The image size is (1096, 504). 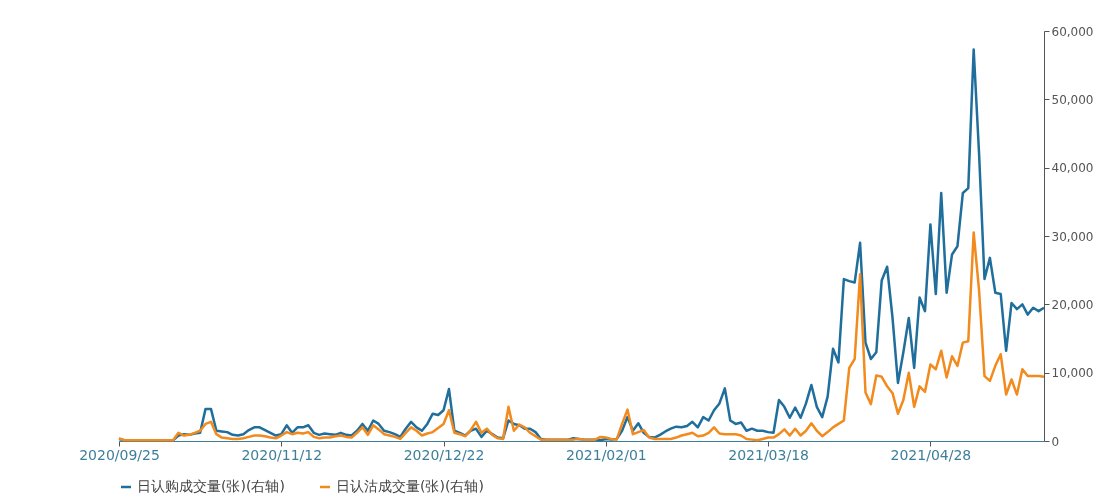 I want to click on y-tick-label: 40,000, so click(x=1072, y=168).